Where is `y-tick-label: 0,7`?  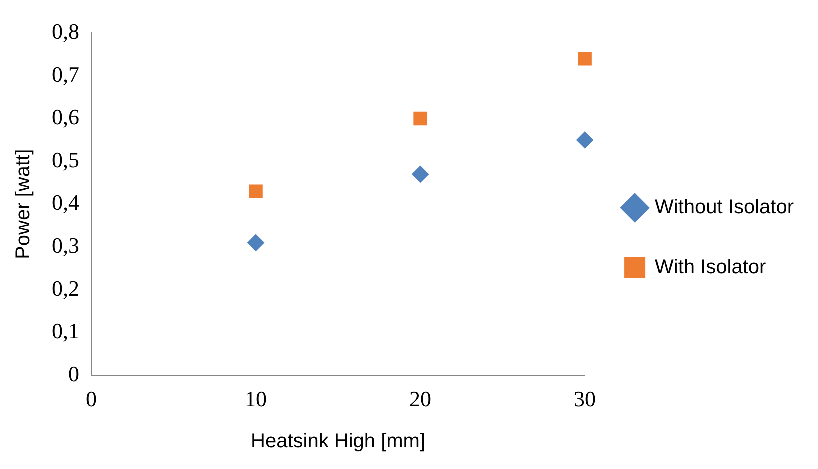 y-tick-label: 0,7 is located at coordinates (66, 74).